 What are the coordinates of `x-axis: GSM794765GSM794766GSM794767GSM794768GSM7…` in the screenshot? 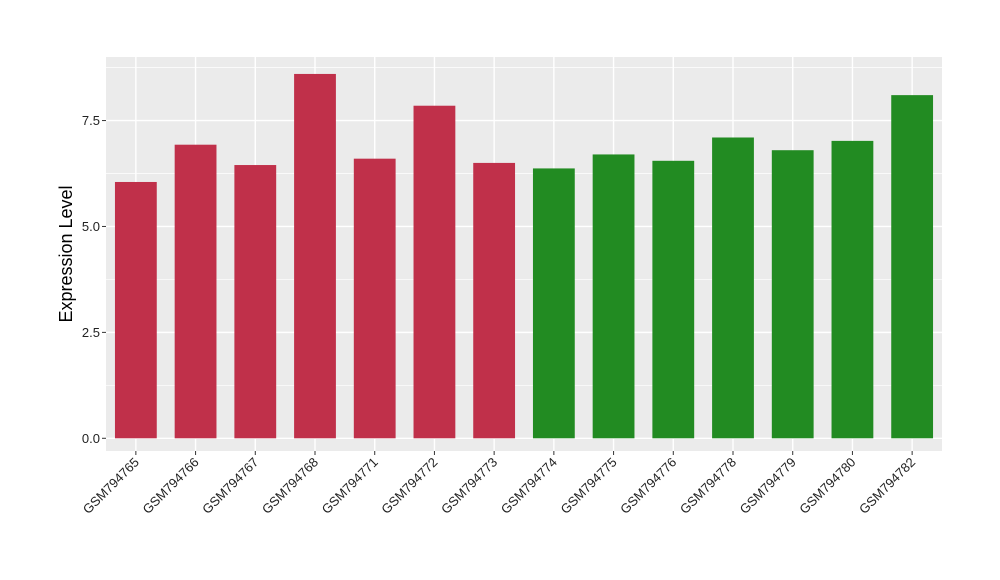 It's located at (499, 484).